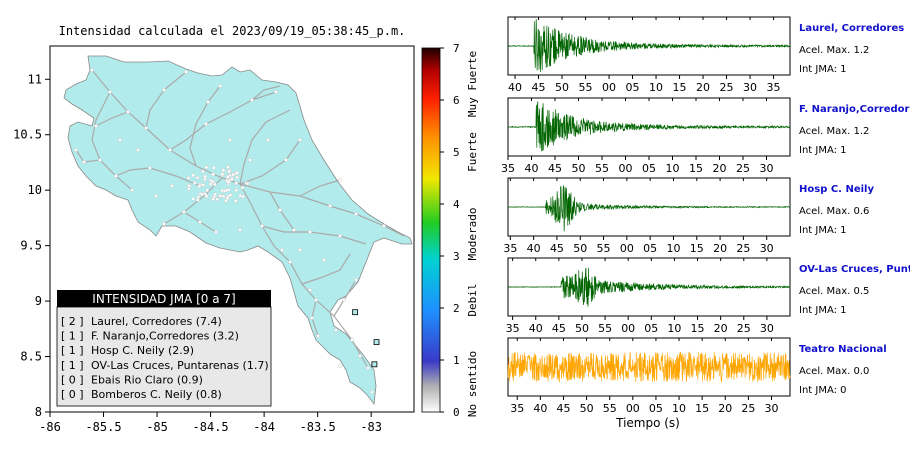 Image resolution: width=910 pixels, height=460 pixels. Describe the element at coordinates (371, 427) in the screenshot. I see `map-x-tick-label: -83` at that location.